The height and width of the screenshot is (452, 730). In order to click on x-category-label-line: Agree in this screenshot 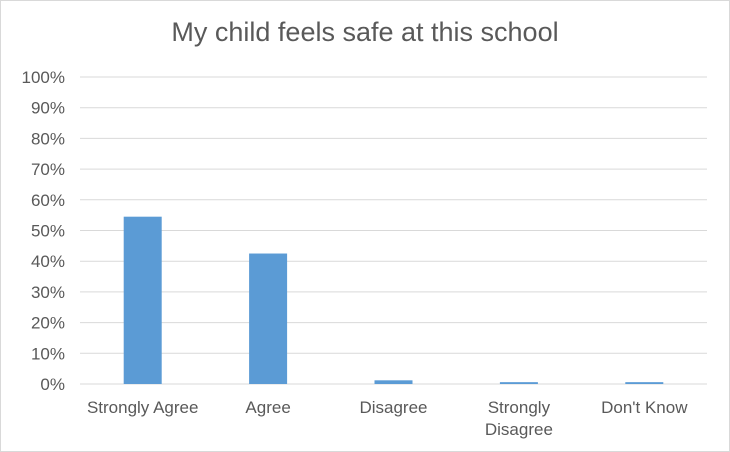, I will do `click(267, 407)`.